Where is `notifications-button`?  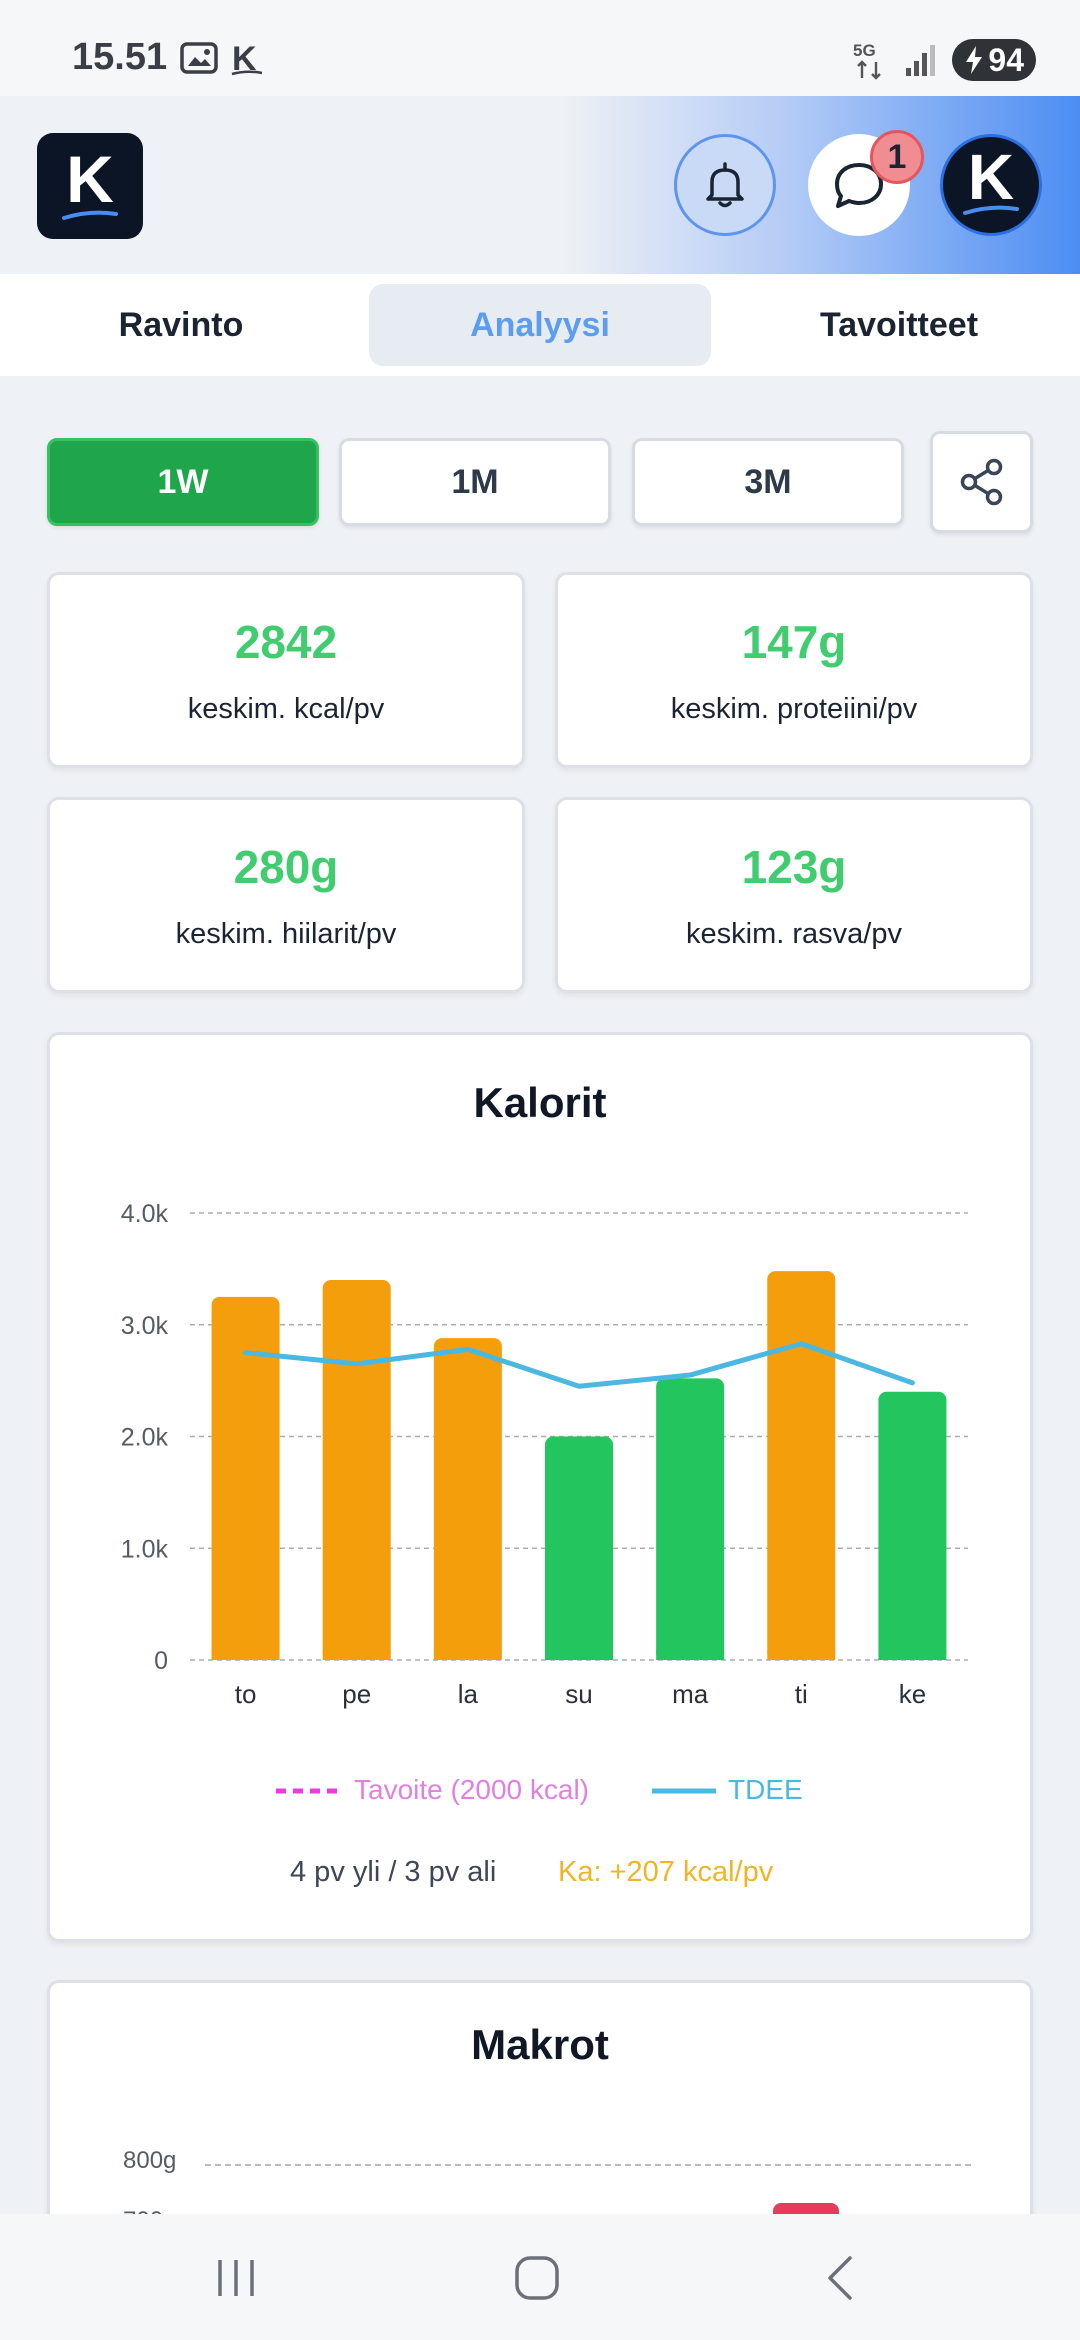 notifications-button is located at coordinates (725, 185).